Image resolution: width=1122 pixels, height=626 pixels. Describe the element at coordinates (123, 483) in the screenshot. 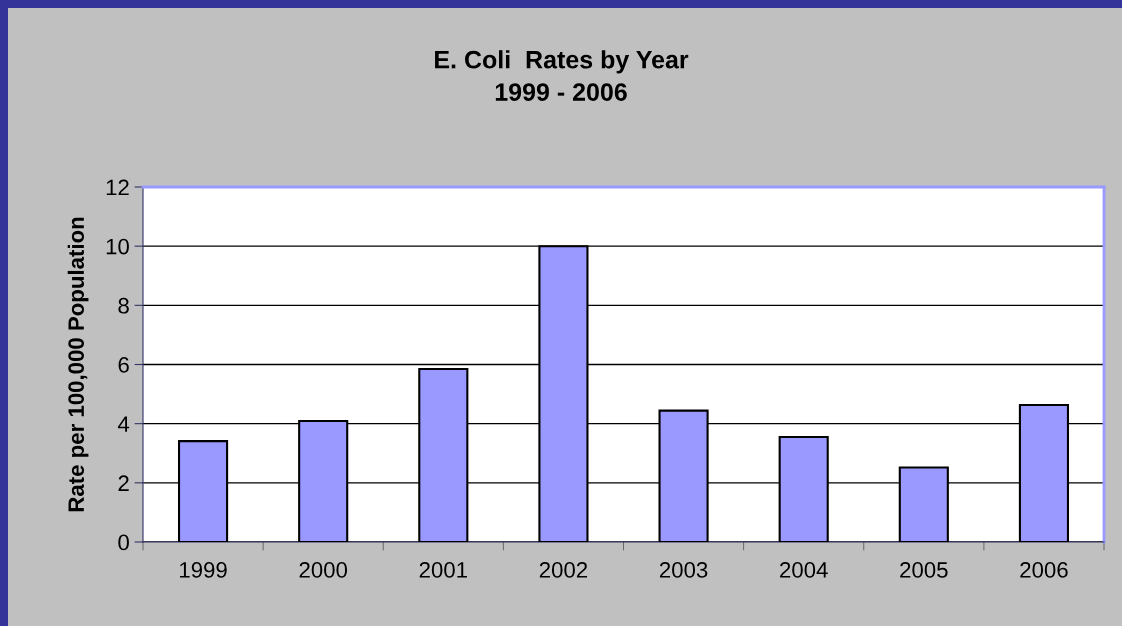

I see `y-tick-label: 2` at that location.